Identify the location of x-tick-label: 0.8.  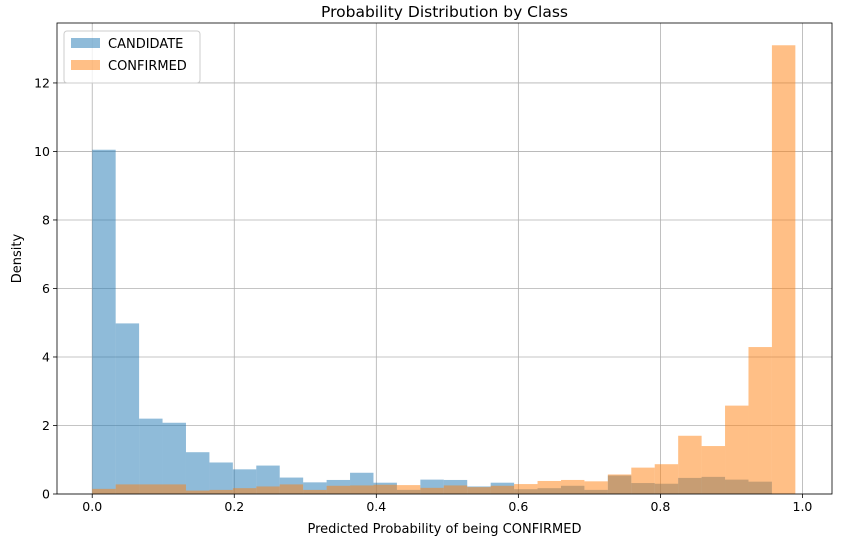
(660, 506).